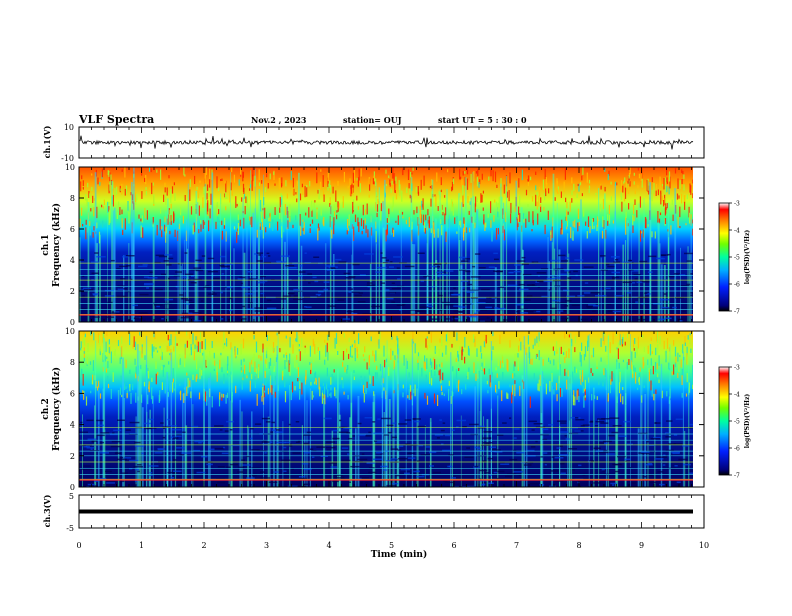 The image size is (792, 616). Describe the element at coordinates (386, 142) in the screenshot. I see `ch1-waveform-trace` at that location.